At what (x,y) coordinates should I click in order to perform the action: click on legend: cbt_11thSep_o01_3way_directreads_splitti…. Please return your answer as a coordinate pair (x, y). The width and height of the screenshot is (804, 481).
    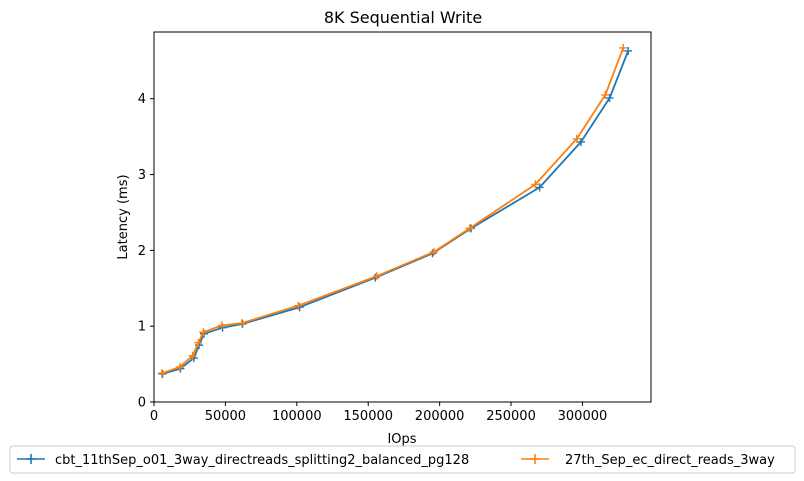
    Looking at the image, I should click on (402, 459).